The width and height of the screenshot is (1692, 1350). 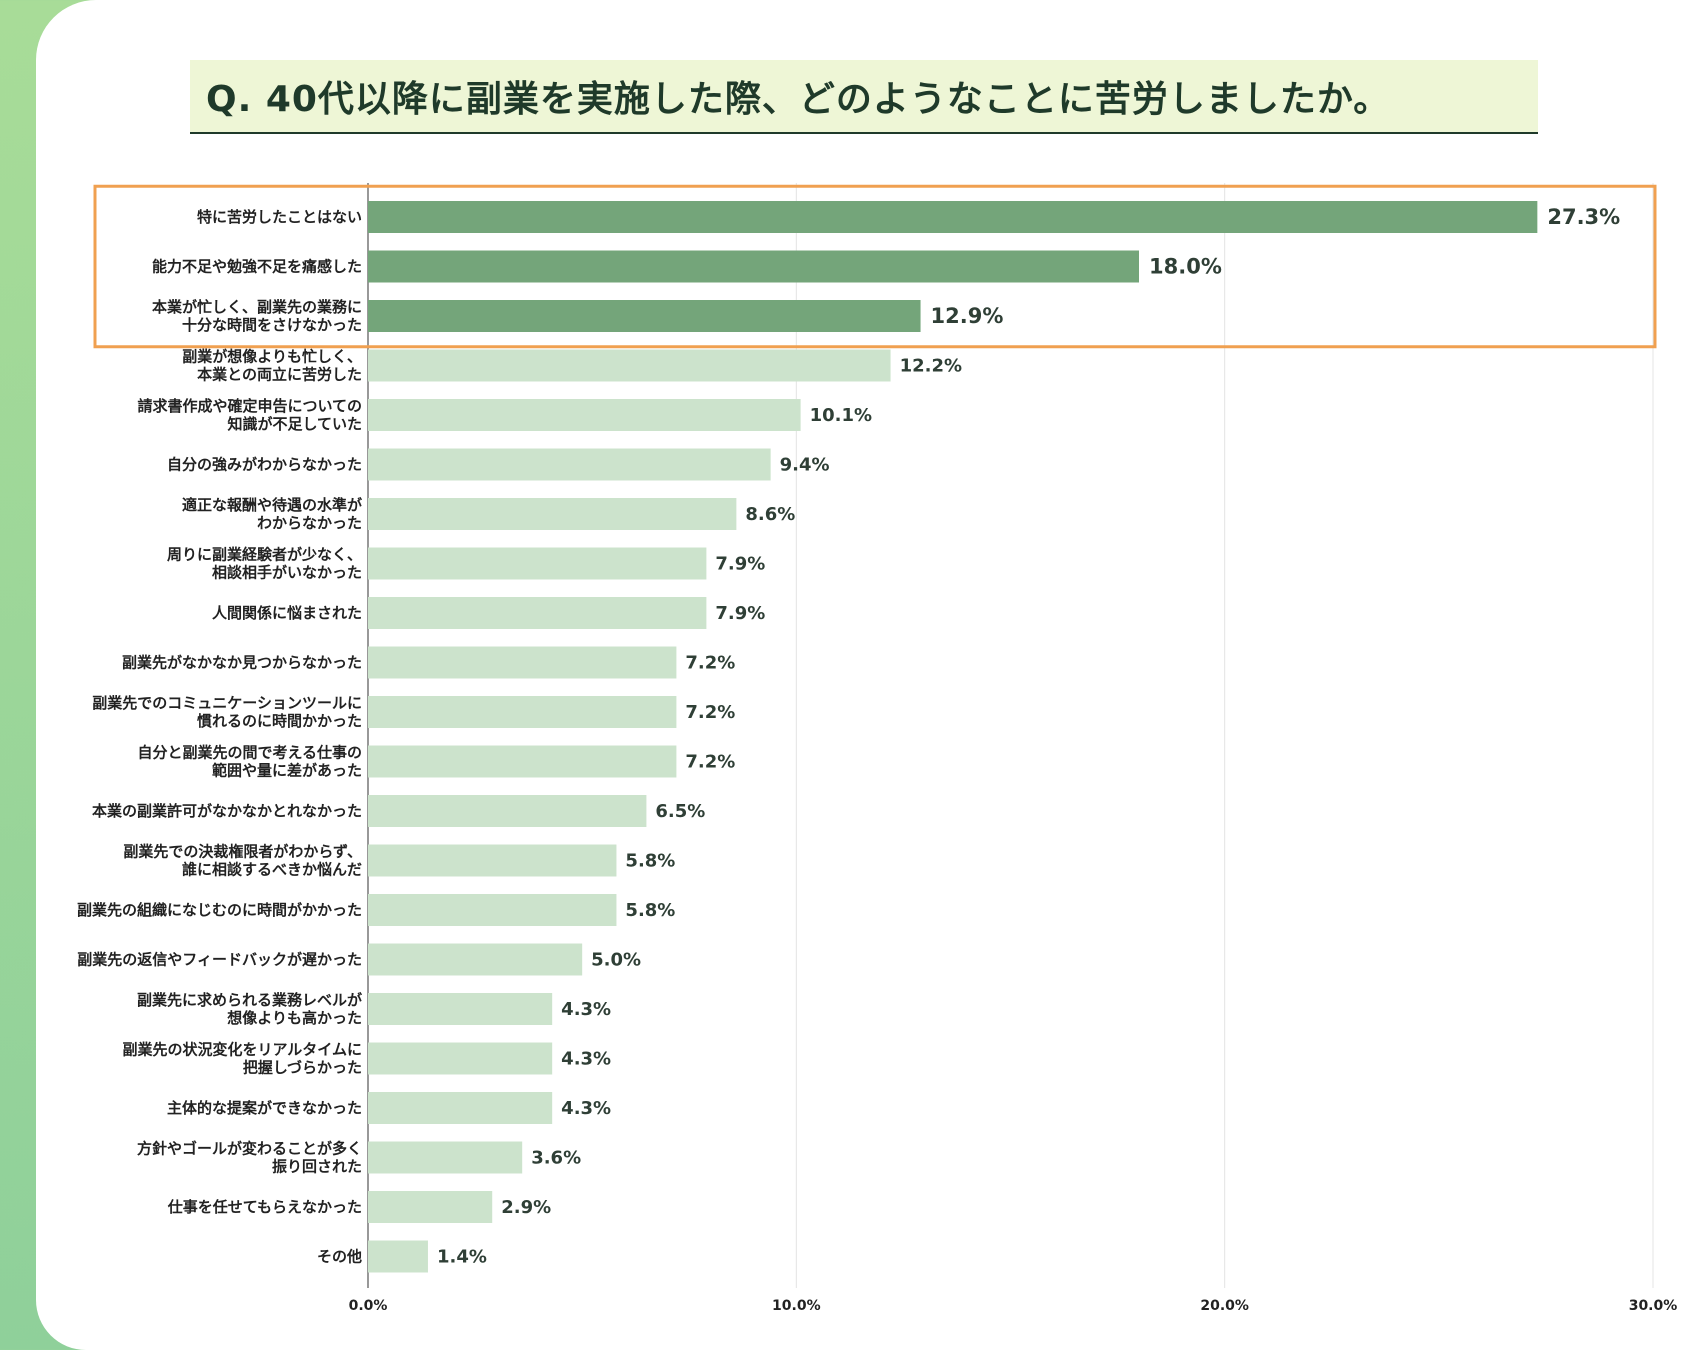 I want to click on category-label: 主体的な提案ができなかった, so click(x=264, y=1108).